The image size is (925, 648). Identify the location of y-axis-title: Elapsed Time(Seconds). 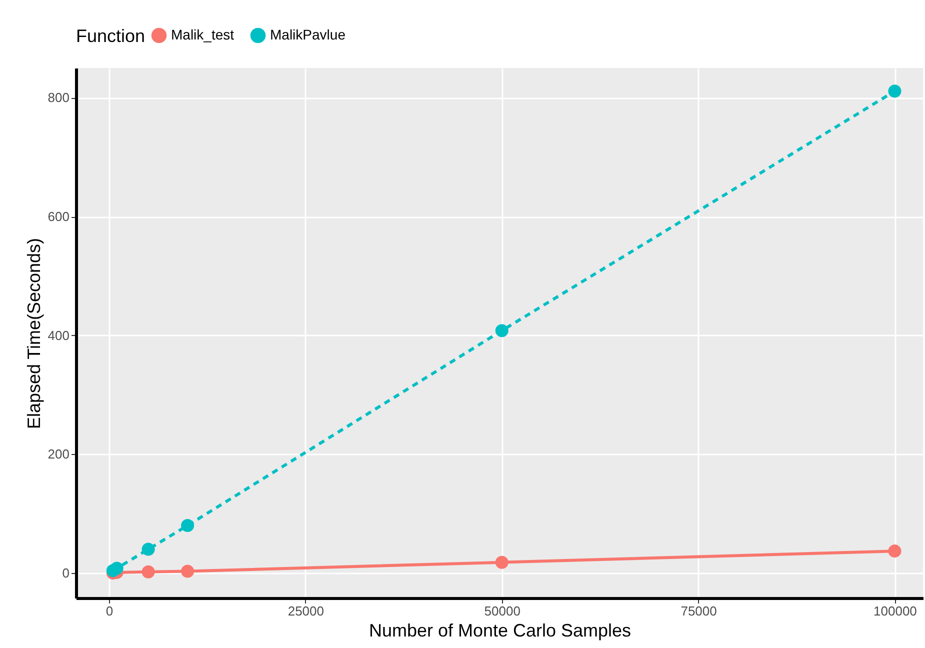
(34, 334).